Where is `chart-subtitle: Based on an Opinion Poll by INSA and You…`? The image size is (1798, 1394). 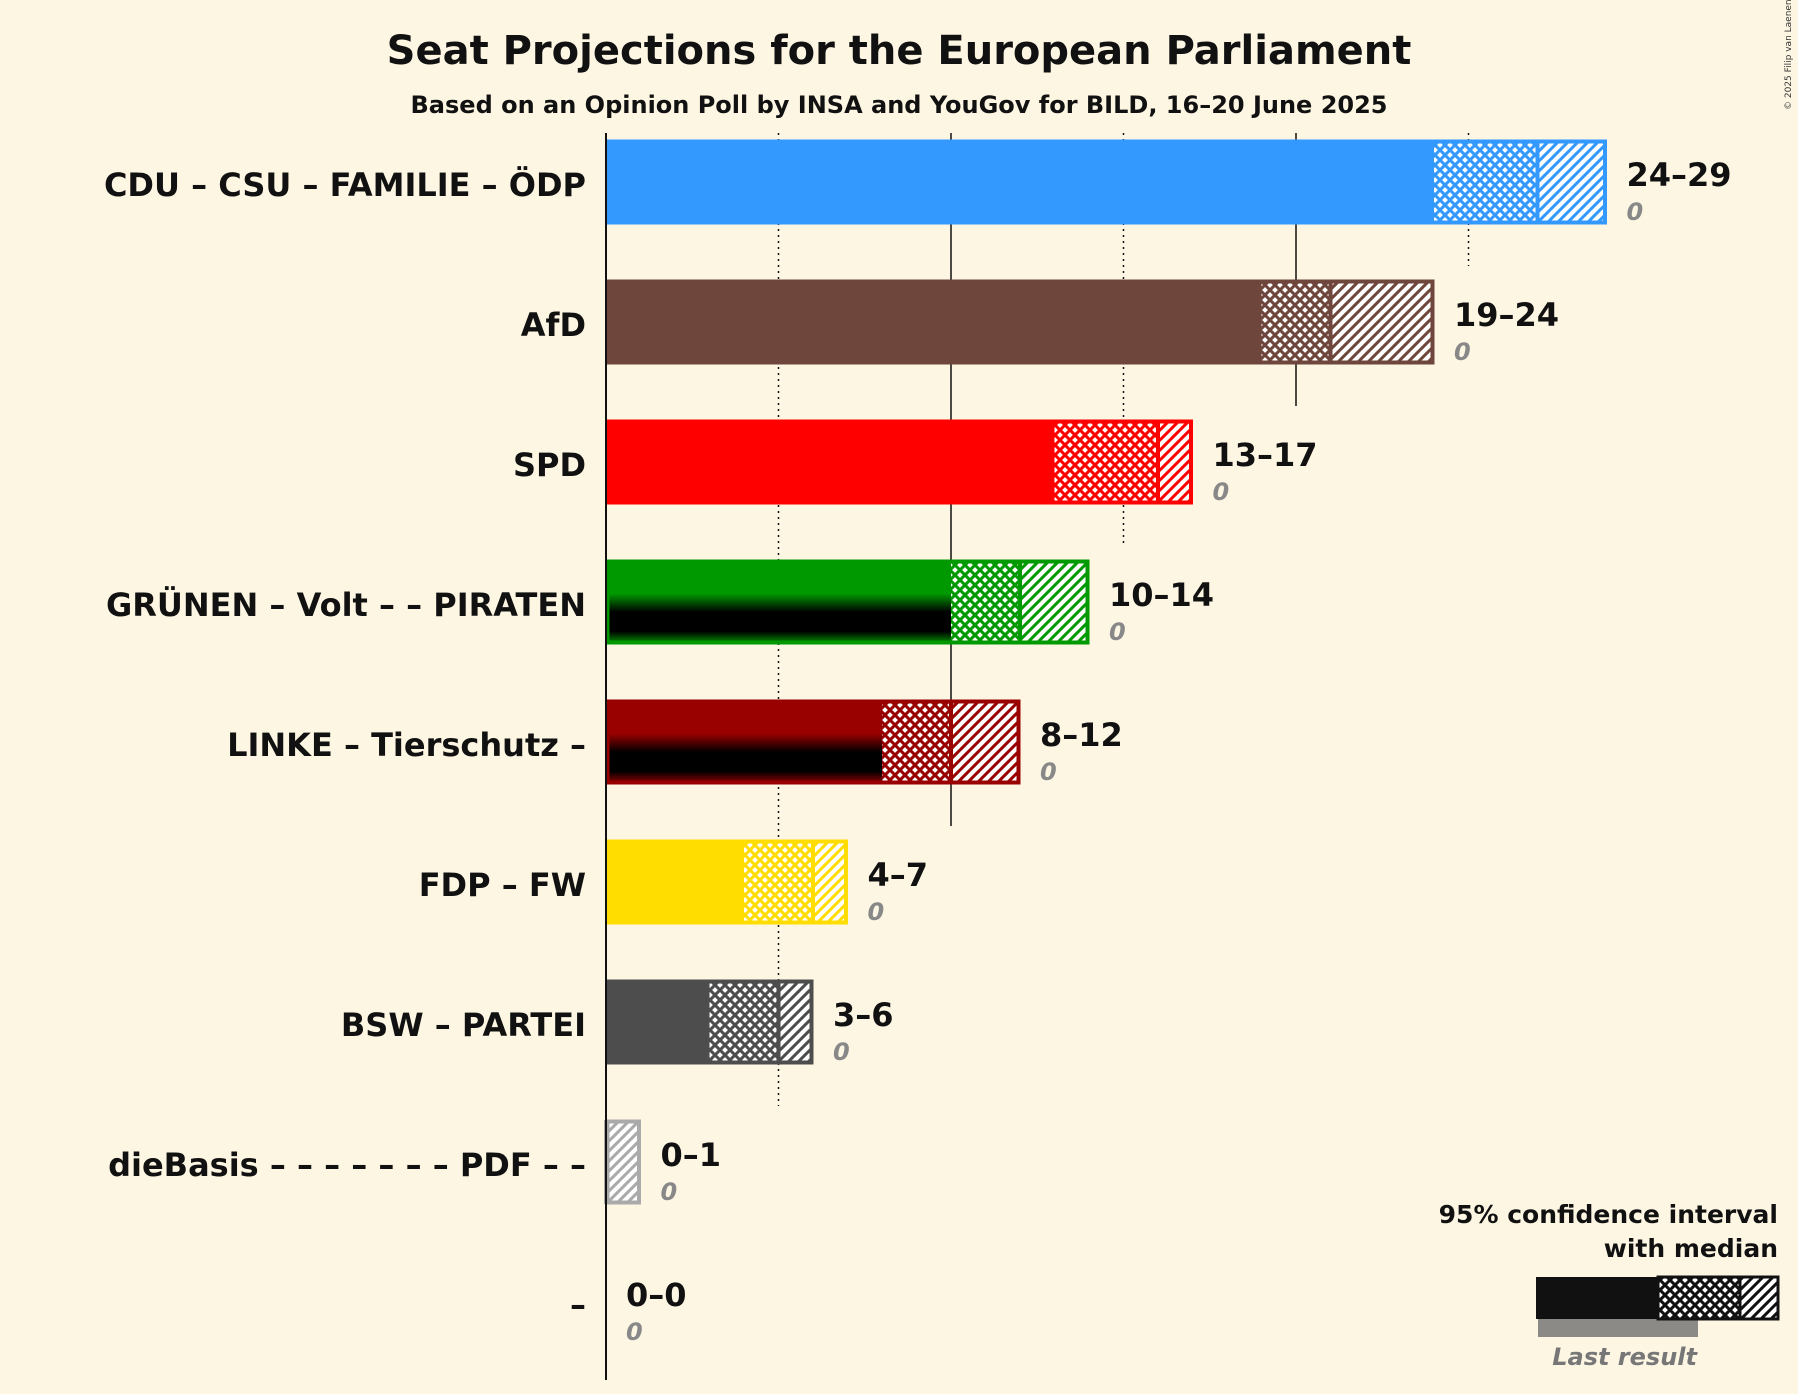
chart-subtitle: Based on an Opinion Poll by INSA and You… is located at coordinates (899, 105).